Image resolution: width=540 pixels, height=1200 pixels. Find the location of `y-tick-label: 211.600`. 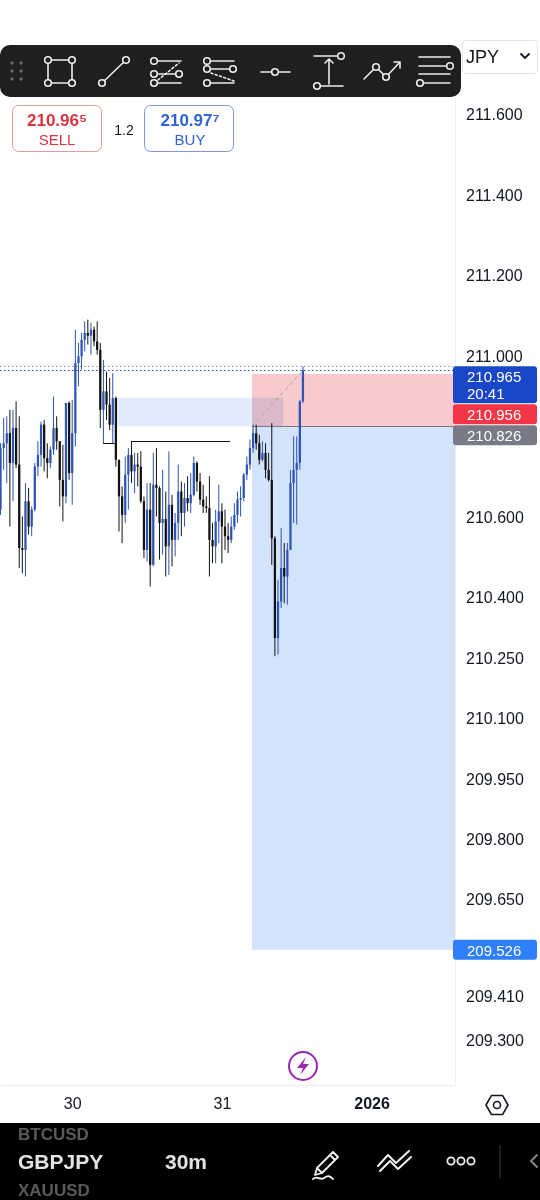

y-tick-label: 211.600 is located at coordinates (494, 115).